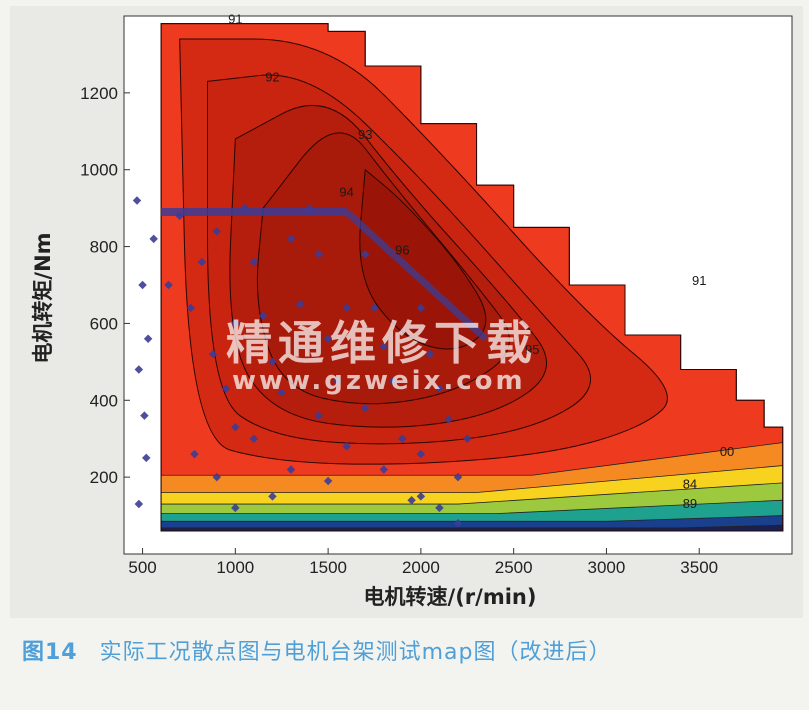  Describe the element at coordinates (99, 93) in the screenshot. I see `y-tick-label: 1200` at that location.